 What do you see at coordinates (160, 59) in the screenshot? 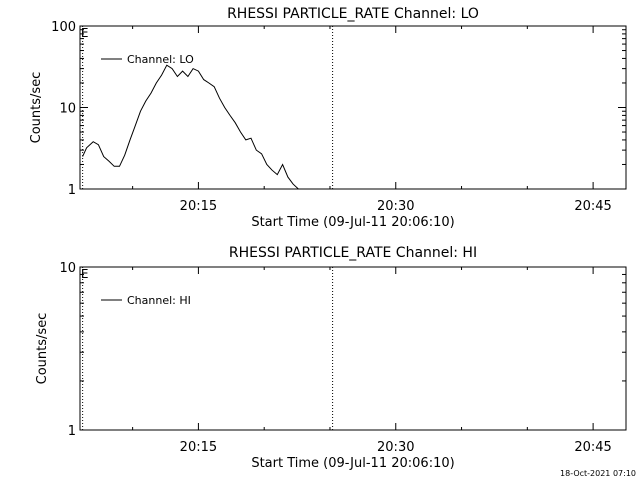
I see `legend-label: Channel: LO` at bounding box center [160, 59].